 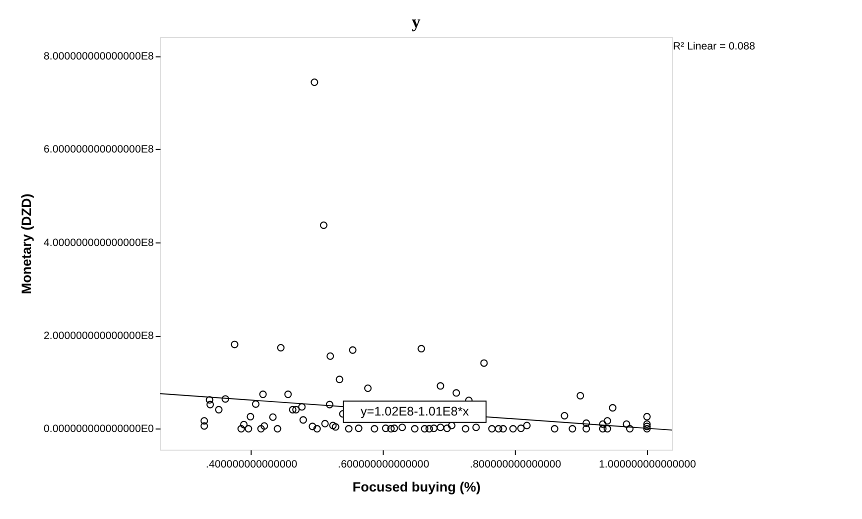 I want to click on x-tick-label: .800000000000000, so click(x=516, y=464).